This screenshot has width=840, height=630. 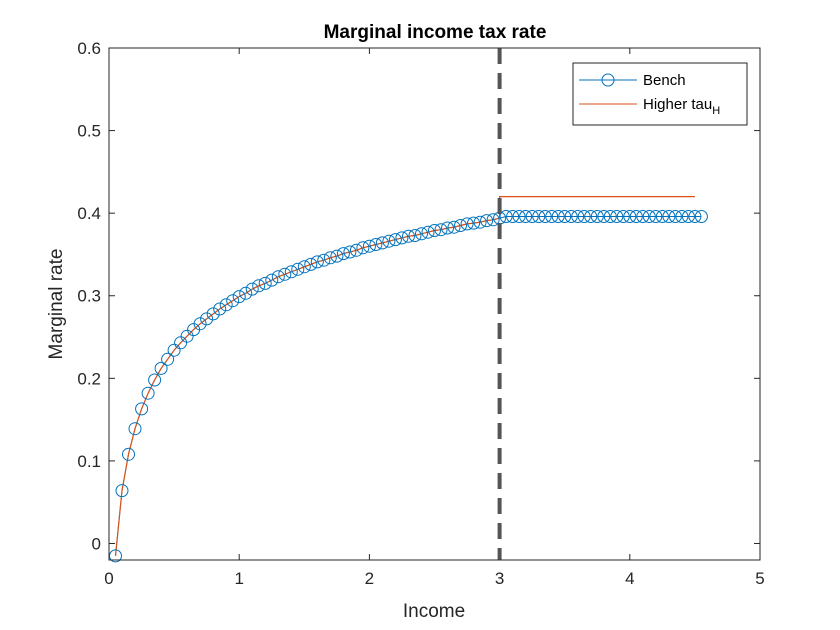 What do you see at coordinates (759, 578) in the screenshot?
I see `x-tick-label: 5` at bounding box center [759, 578].